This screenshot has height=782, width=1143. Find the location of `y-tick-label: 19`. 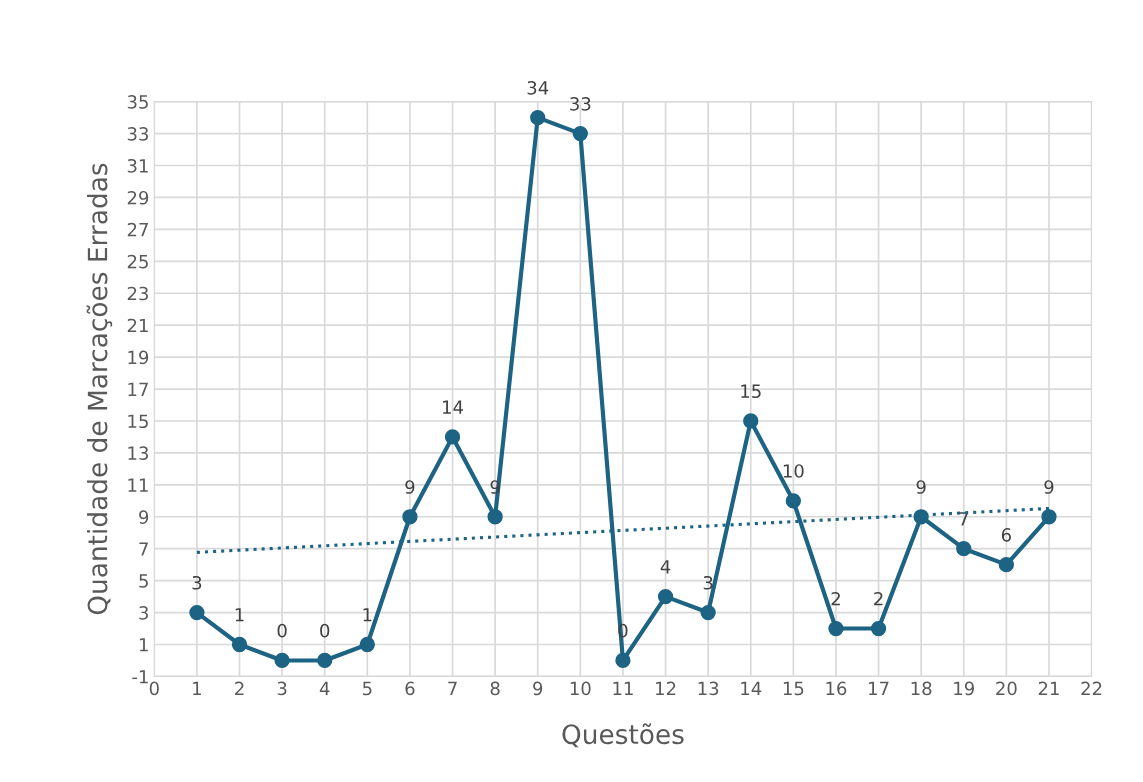

y-tick-label: 19 is located at coordinates (138, 357).